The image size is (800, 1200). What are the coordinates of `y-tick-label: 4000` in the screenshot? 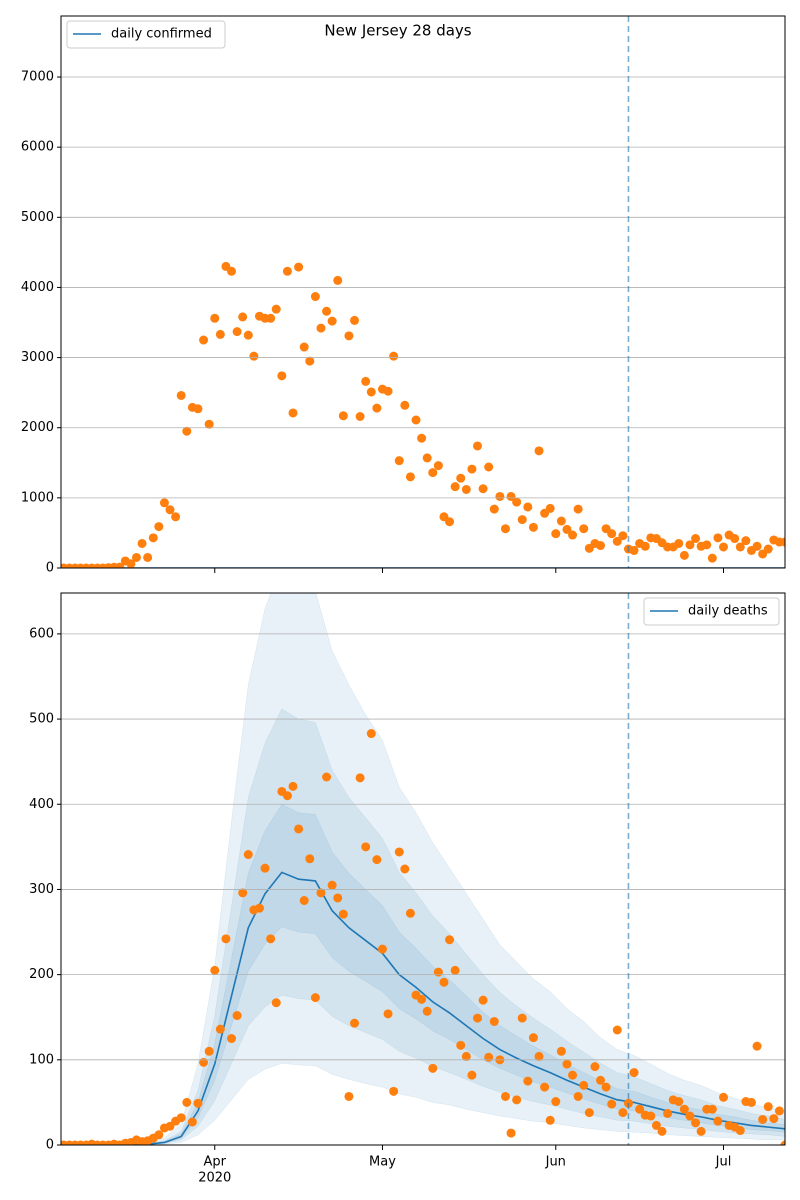 It's located at (37, 287).